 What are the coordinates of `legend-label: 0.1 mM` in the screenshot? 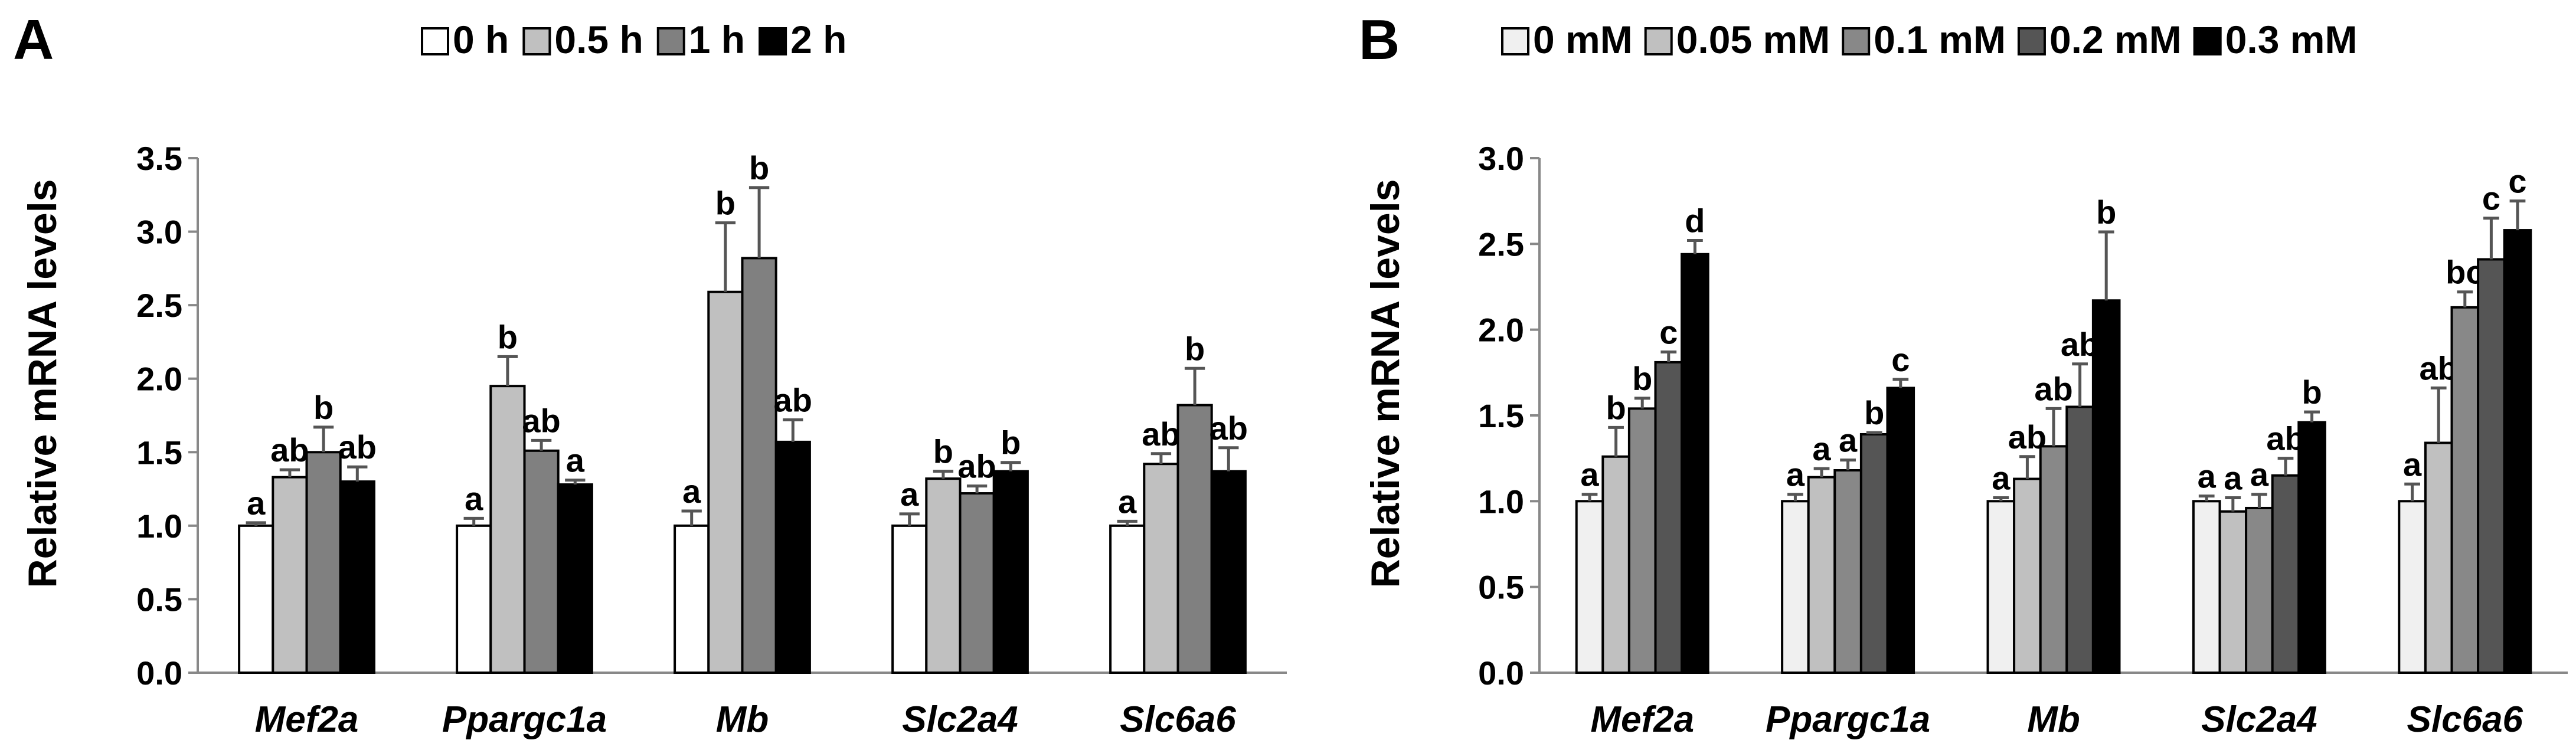 It's located at (1940, 39).